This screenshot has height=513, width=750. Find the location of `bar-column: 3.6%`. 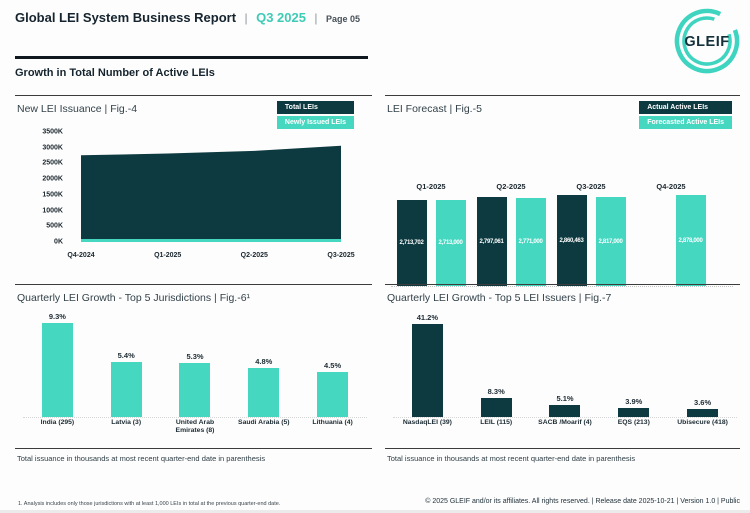

bar-column: 3.6% is located at coordinates (702, 407).